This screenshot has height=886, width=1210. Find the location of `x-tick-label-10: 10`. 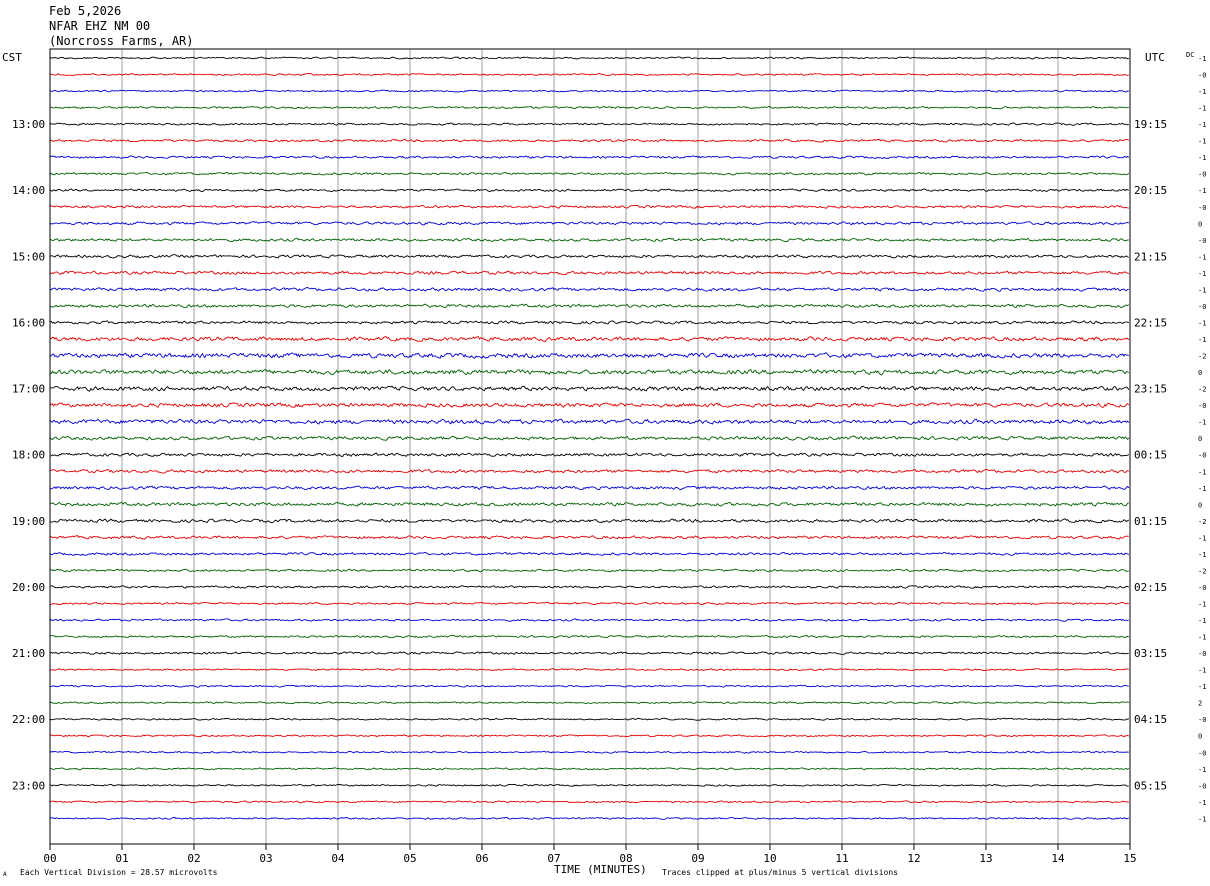

x-tick-label-10: 10 is located at coordinates (769, 858).